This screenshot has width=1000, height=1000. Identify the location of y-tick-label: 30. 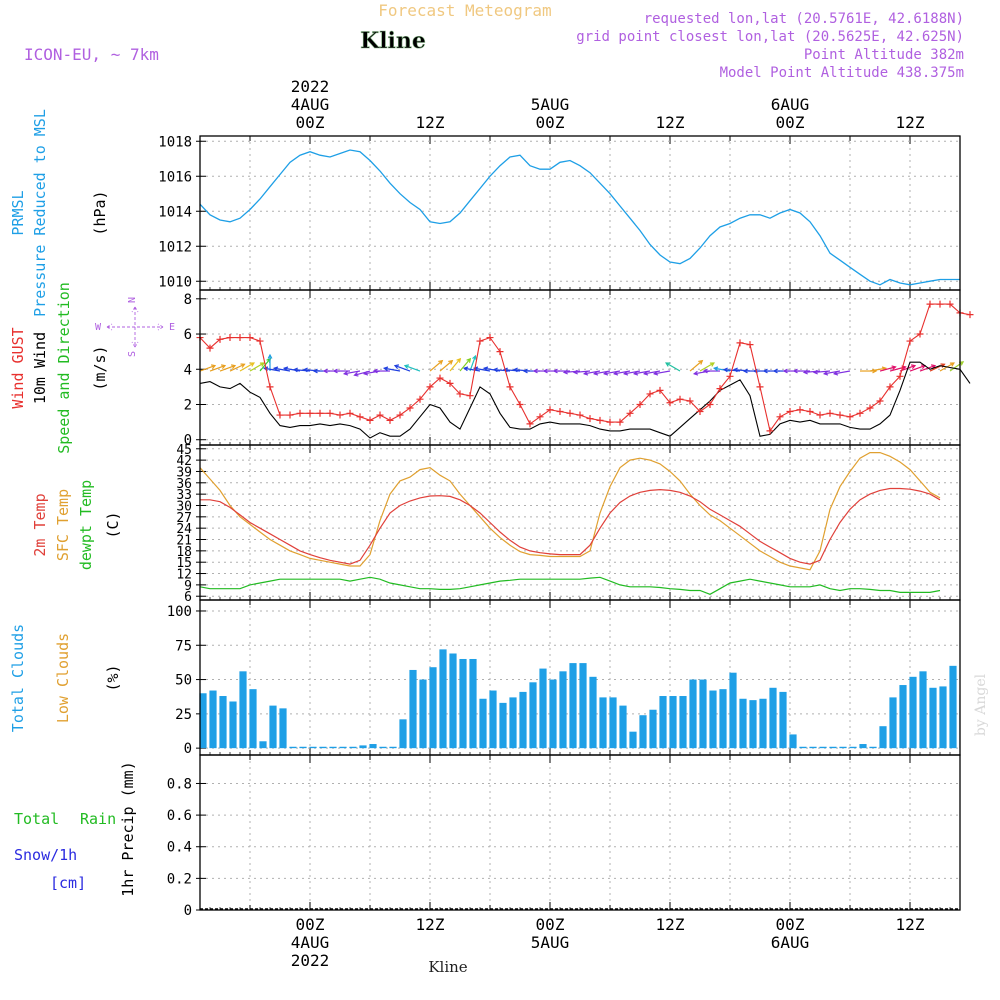
(184, 506).